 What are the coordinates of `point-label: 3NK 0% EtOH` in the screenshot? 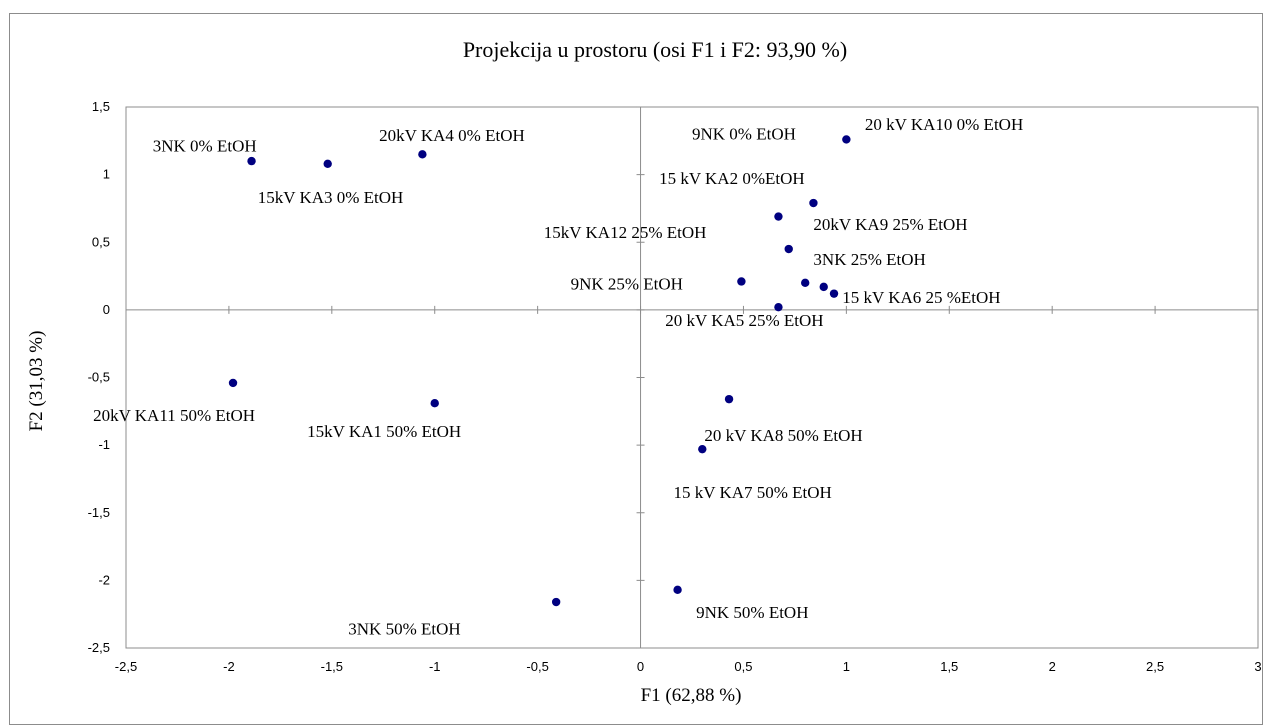 It's located at (205, 146).